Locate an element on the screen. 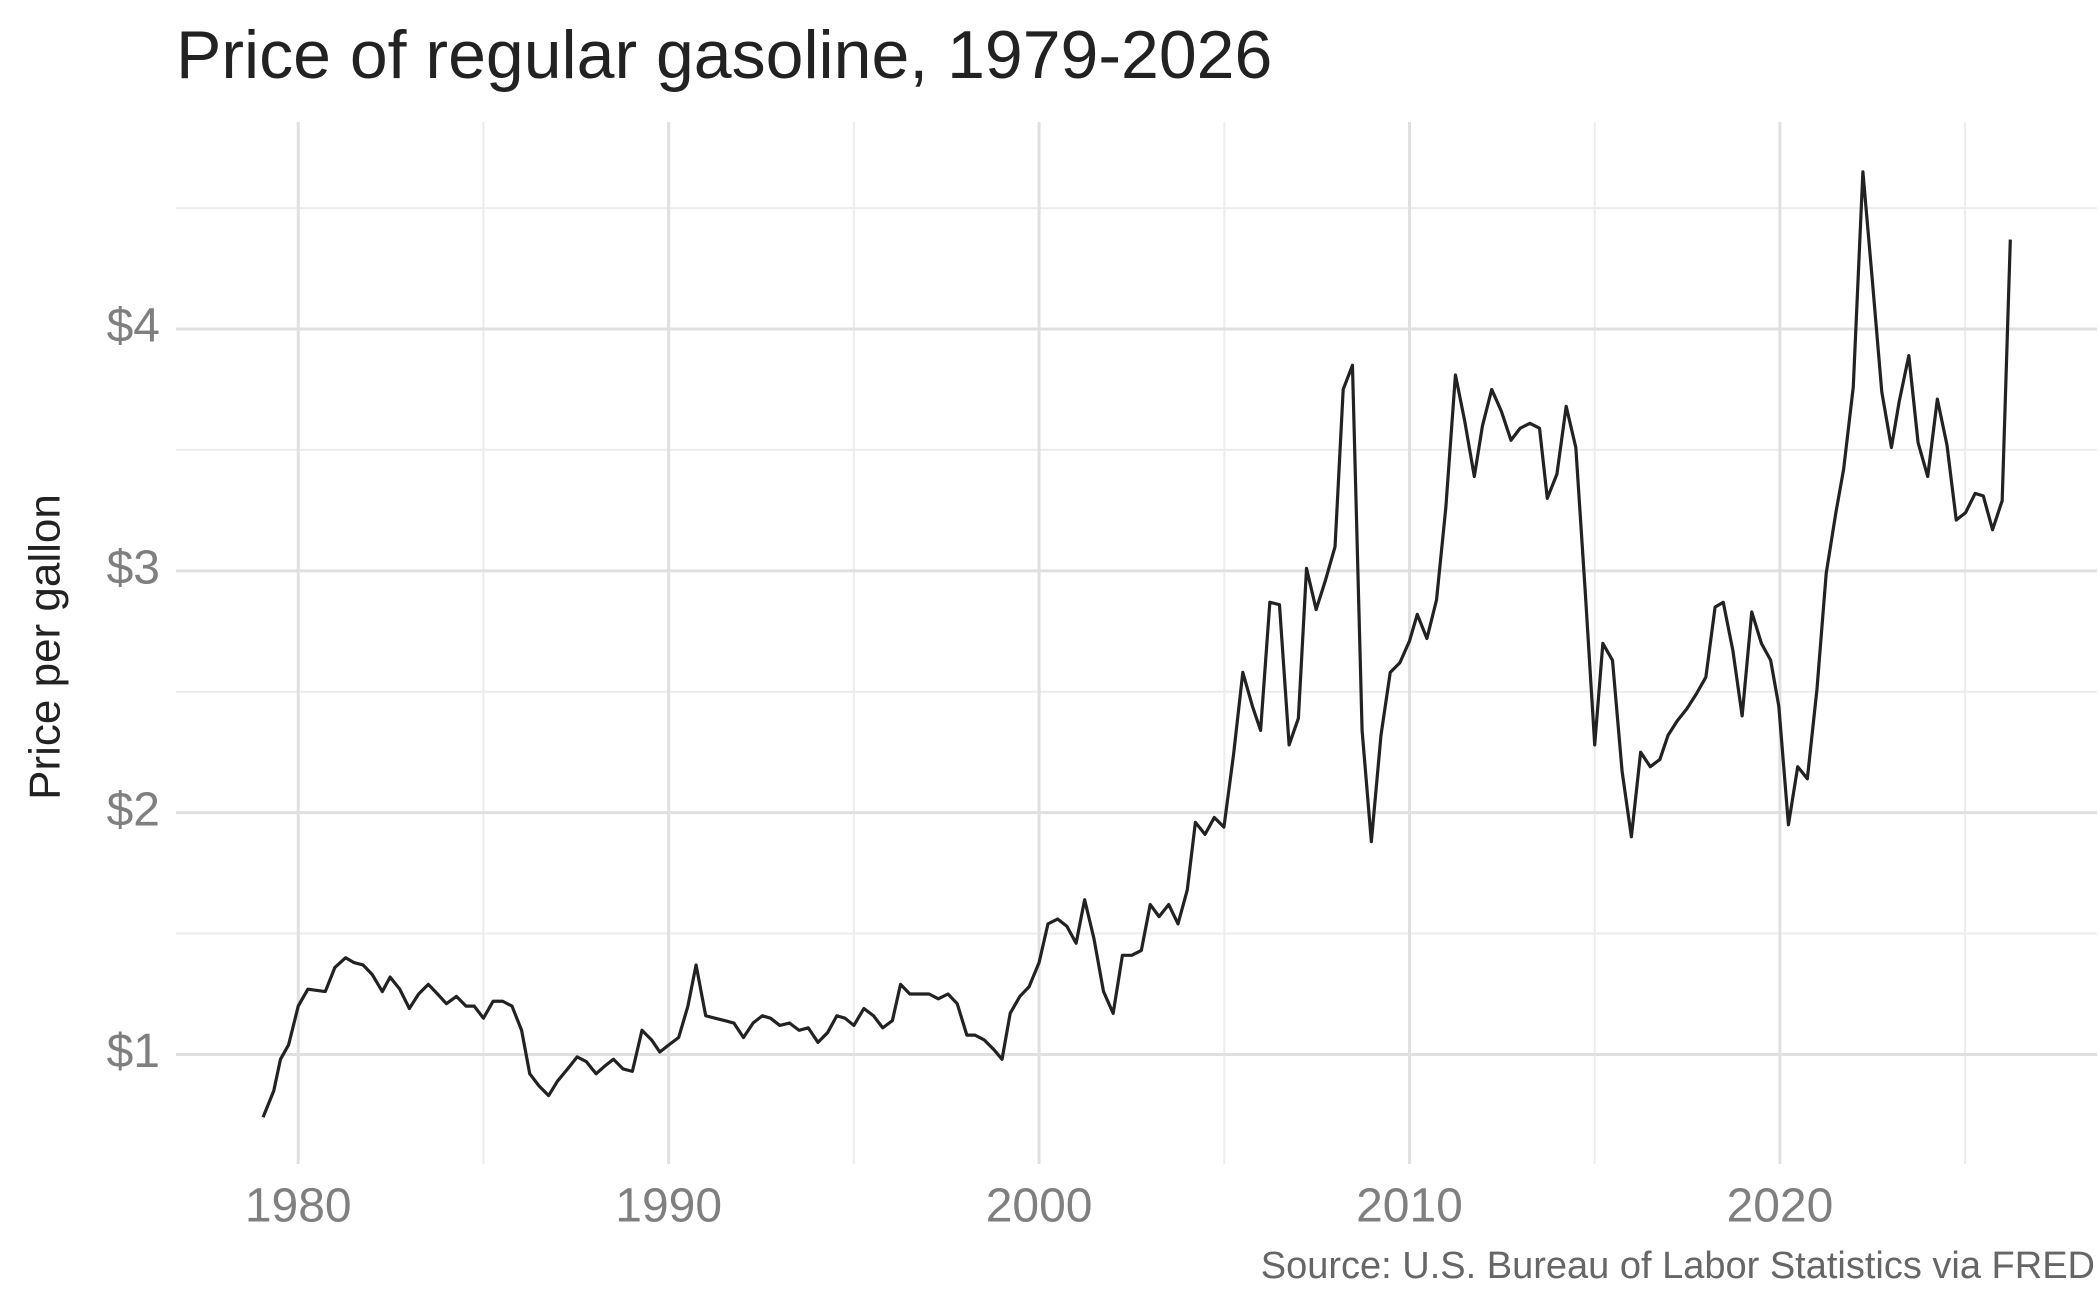 The height and width of the screenshot is (1297, 2100). x-tick-label: 1980 is located at coordinates (298, 1206).